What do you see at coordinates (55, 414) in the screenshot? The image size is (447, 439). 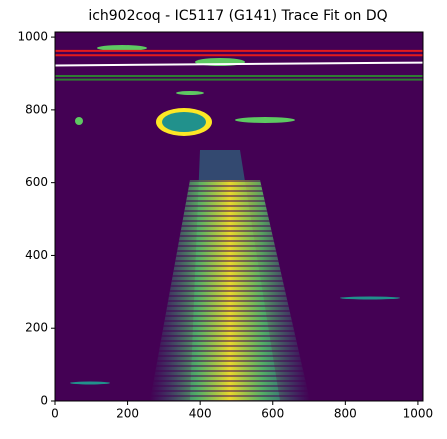 I see `x-tick-label: 0` at bounding box center [55, 414].